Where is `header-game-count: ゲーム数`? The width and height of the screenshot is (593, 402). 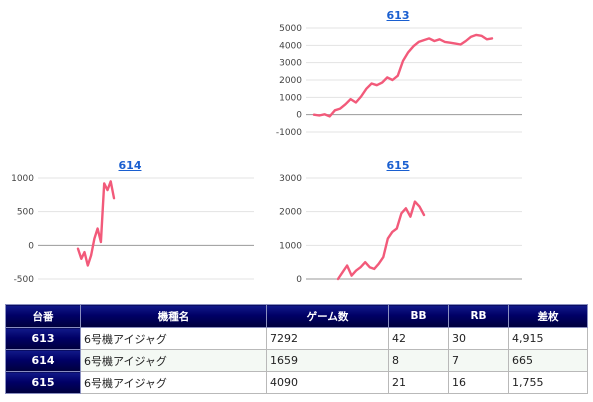 header-game-count: ゲーム数 is located at coordinates (327, 316).